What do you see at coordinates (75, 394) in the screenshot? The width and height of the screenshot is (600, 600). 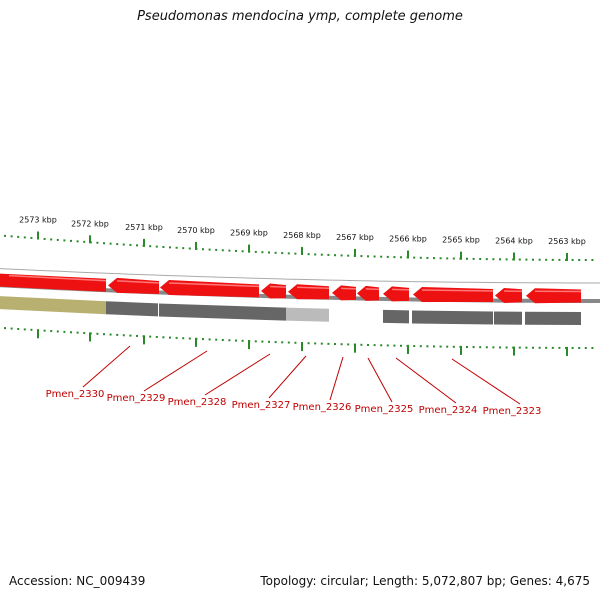 I see `gene-label: Pmen_2330` at bounding box center [75, 394].